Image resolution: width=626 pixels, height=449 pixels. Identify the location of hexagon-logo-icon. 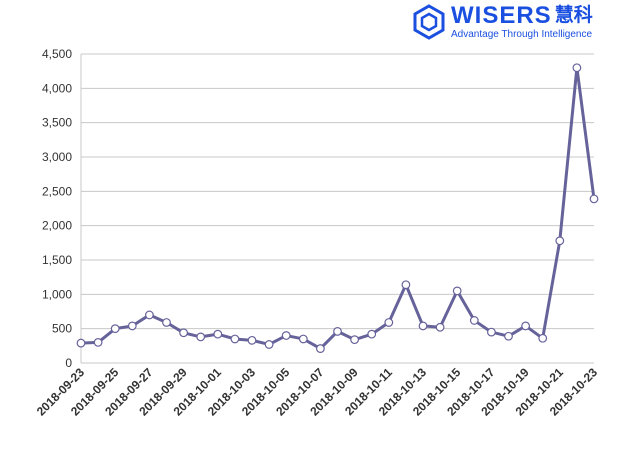
(429, 22).